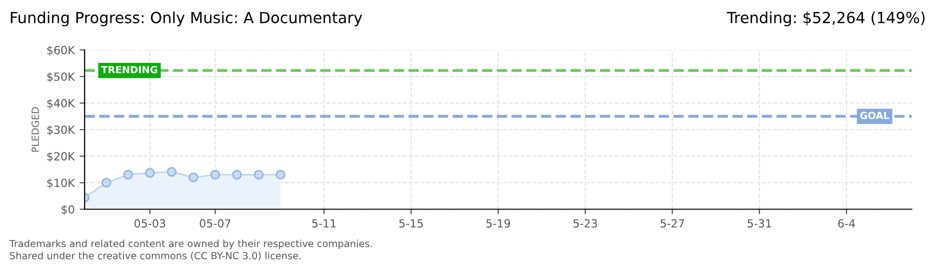 The width and height of the screenshot is (940, 270). Describe the element at coordinates (875, 116) in the screenshot. I see `ref-line-label: GOAL` at that location.